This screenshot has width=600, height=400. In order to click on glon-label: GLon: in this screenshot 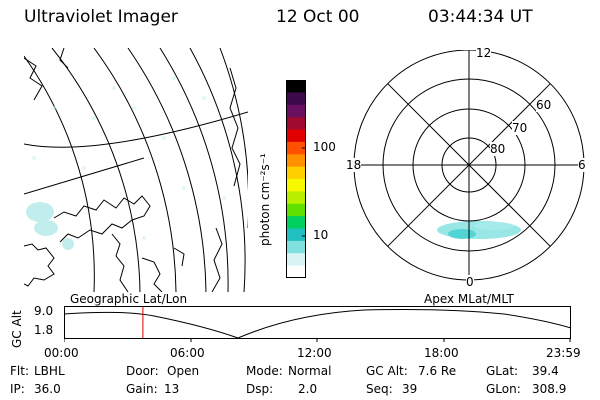, I will do `click(503, 389)`.